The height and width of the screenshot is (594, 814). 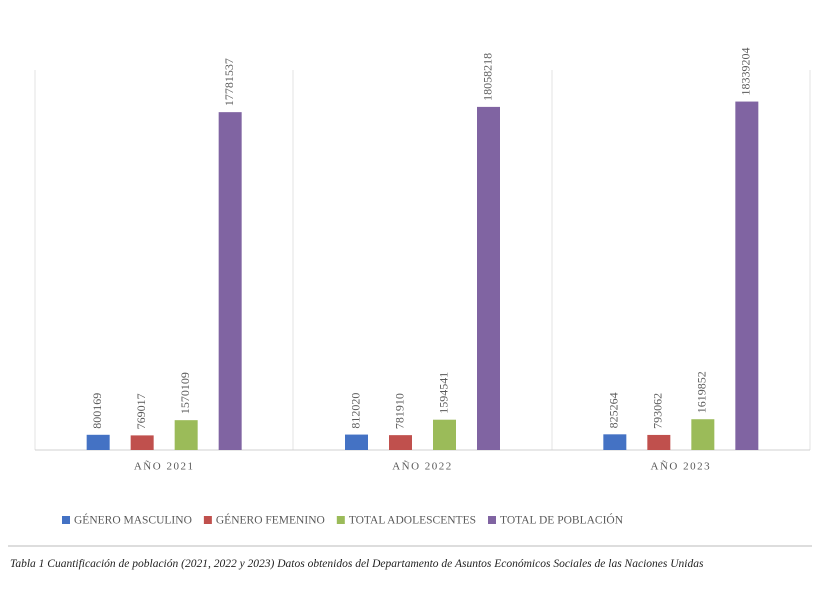 What do you see at coordinates (422, 467) in the screenshot?
I see `x-tick-label: AÑO 2022` at bounding box center [422, 467].